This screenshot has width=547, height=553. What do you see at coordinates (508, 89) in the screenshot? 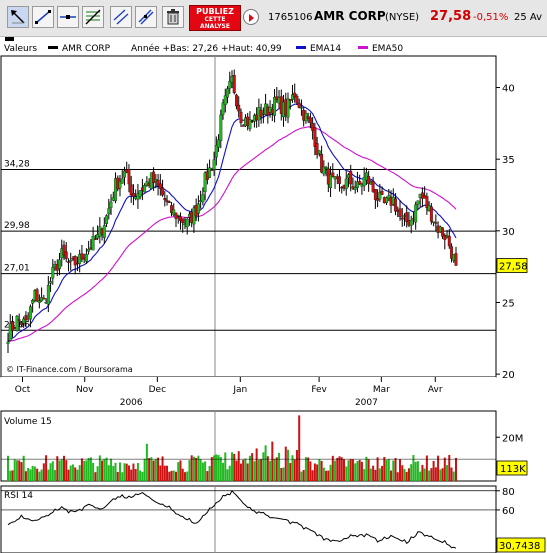
I see `y-tick-label: 40` at bounding box center [508, 89].